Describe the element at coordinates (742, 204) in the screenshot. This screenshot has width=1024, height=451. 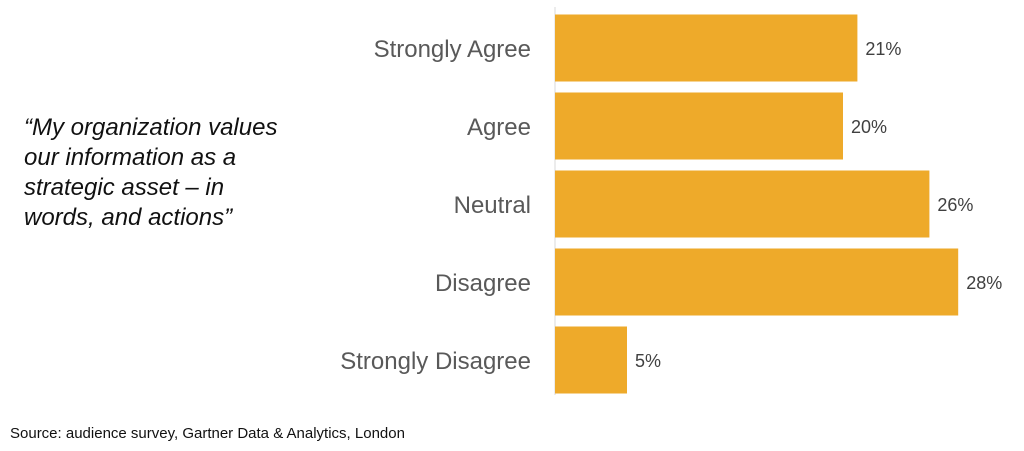
I see `bar-neutral` at that location.